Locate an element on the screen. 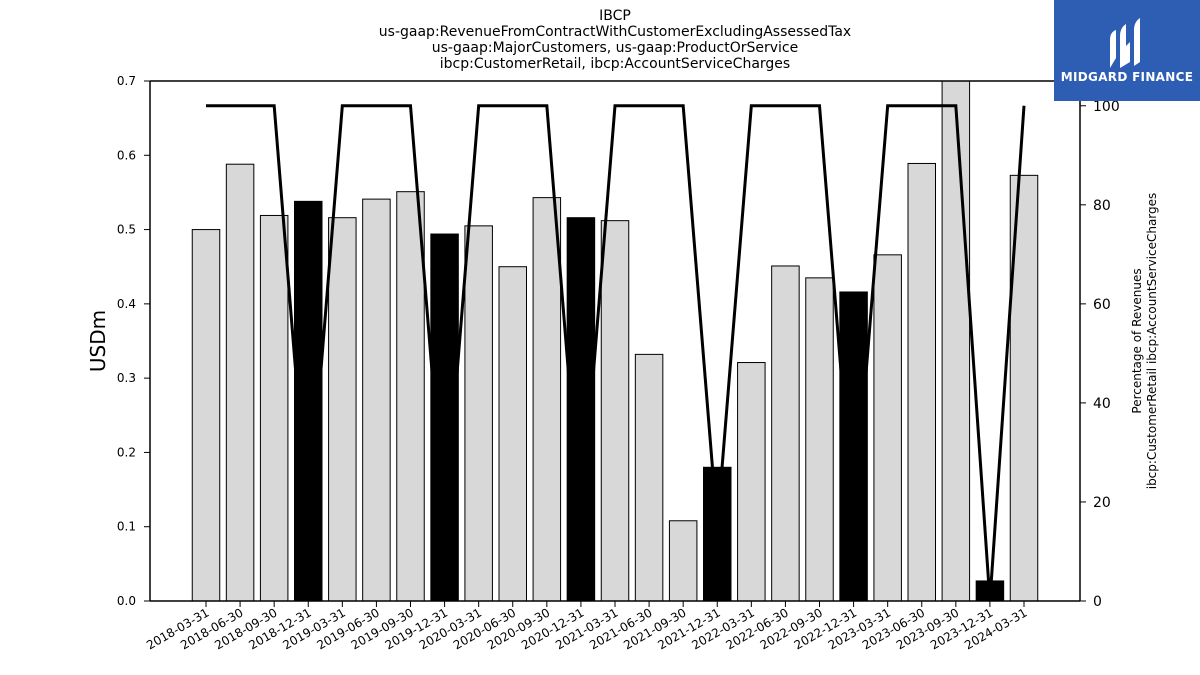  y-tick-label-left: 0.1 is located at coordinates (126, 527).